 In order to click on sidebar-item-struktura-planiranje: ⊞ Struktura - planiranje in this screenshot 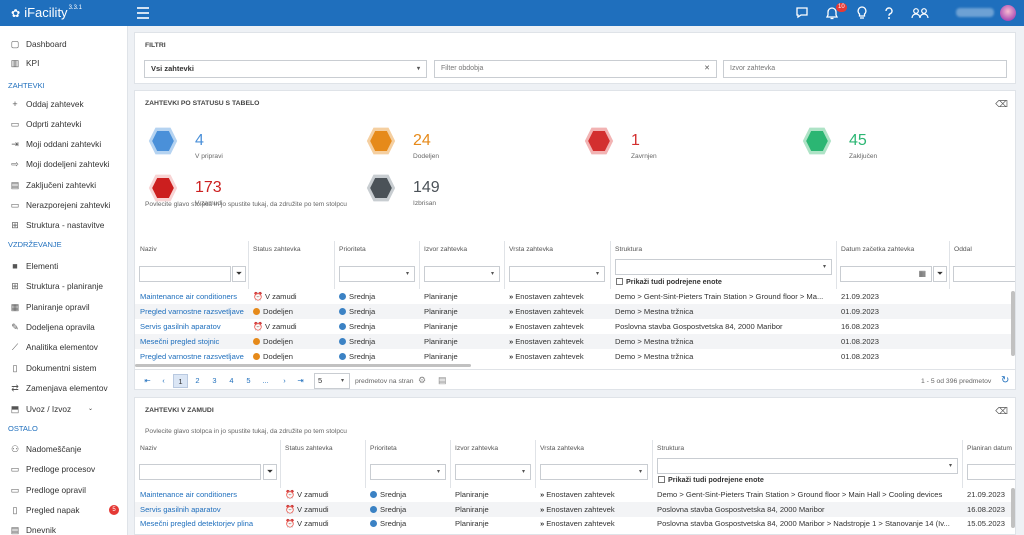, I will do `click(64, 286)`.